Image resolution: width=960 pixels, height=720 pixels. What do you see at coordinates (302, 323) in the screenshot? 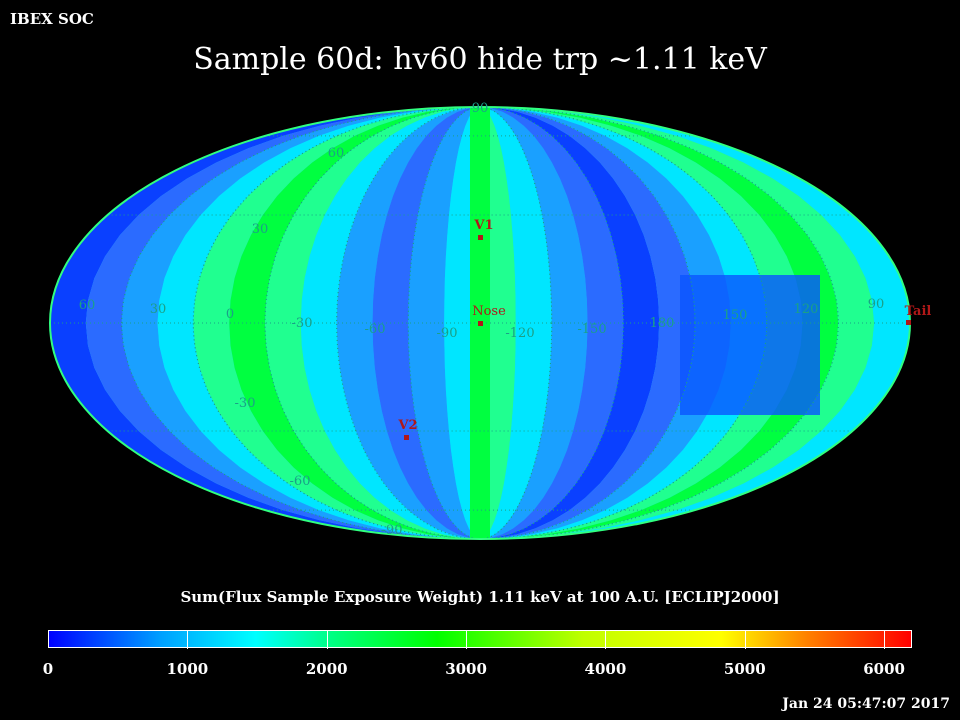
I see `lon-label-minus30: -30` at bounding box center [302, 323].